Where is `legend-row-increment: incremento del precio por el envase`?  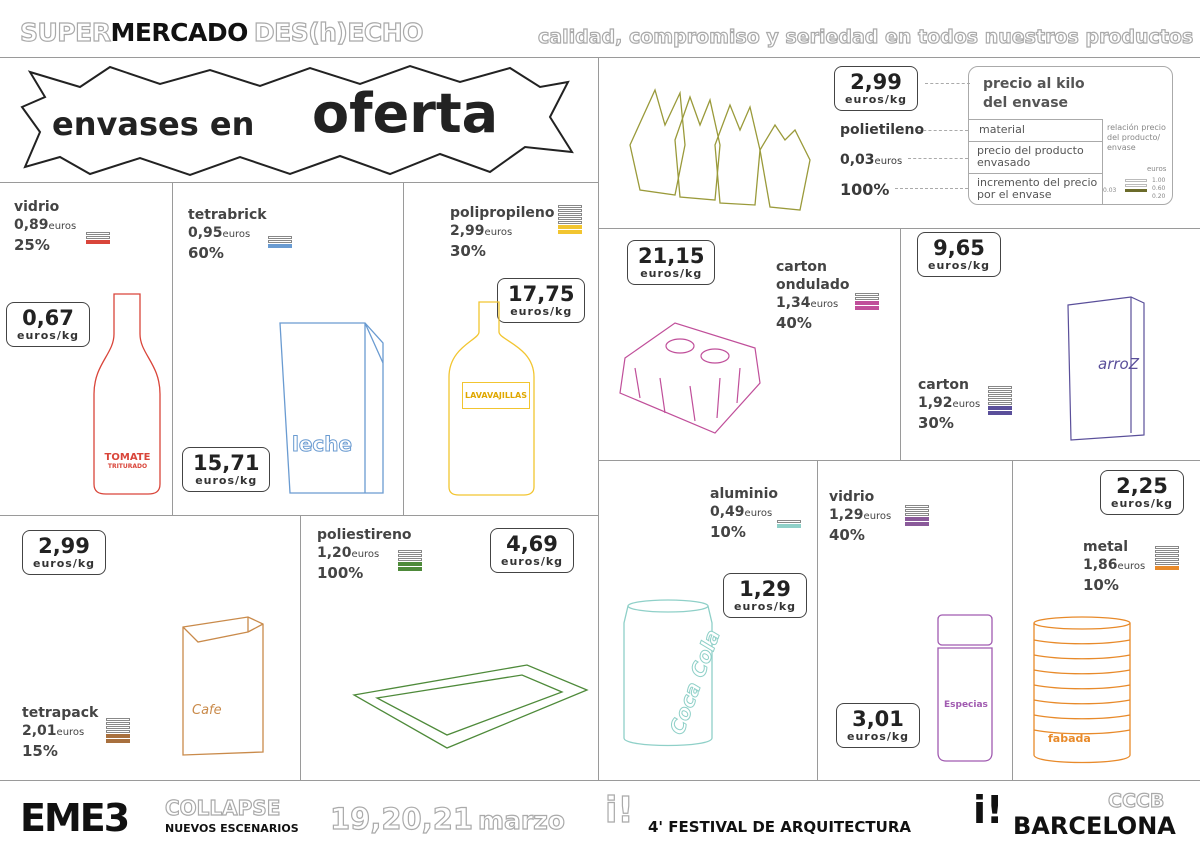 legend-row-increment: incremento del precio por el envase is located at coordinates (1037, 188).